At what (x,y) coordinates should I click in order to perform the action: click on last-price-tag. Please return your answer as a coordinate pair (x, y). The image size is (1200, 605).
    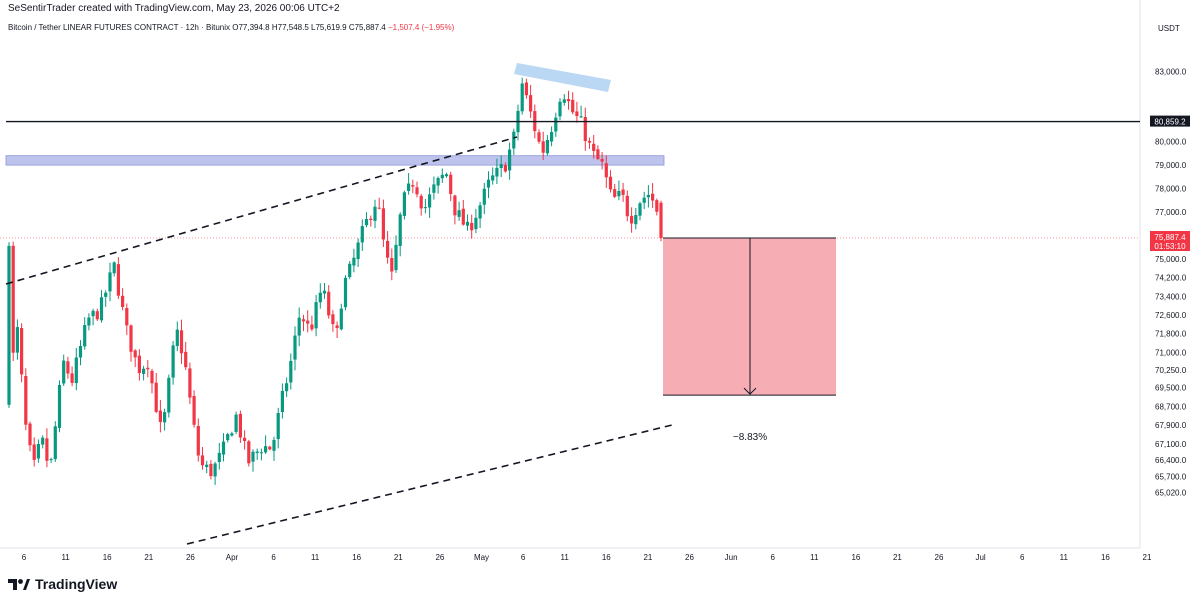
    Looking at the image, I should click on (1170, 241).